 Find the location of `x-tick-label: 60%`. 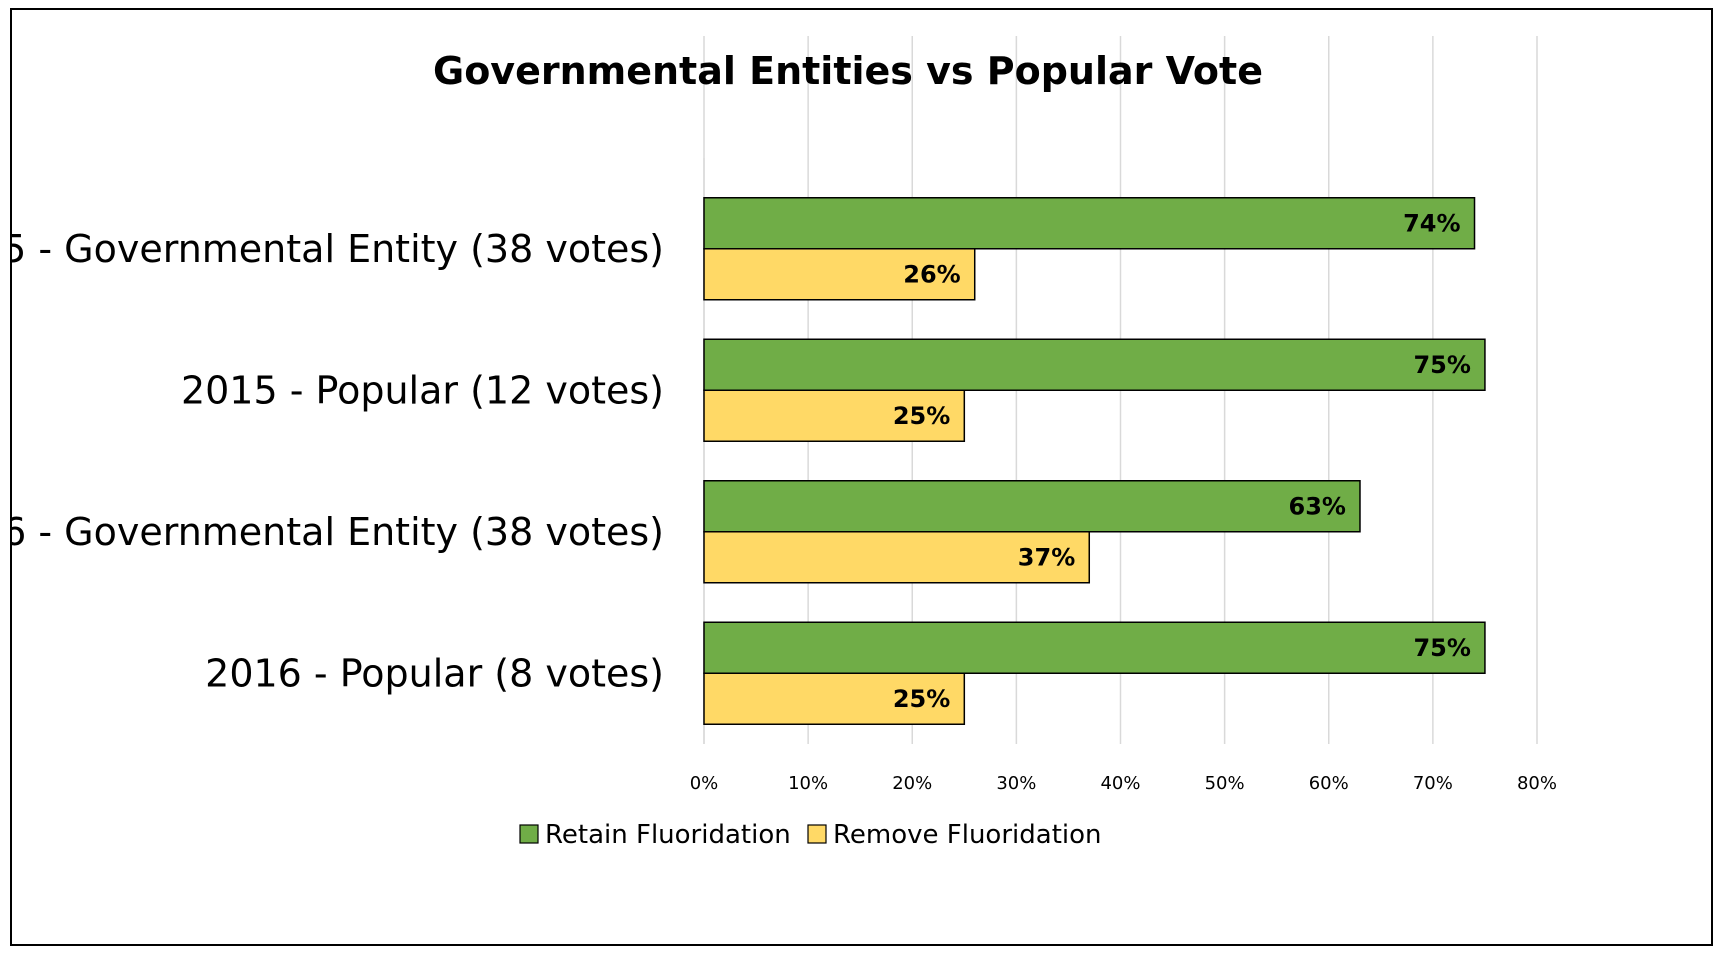

x-tick-label: 60% is located at coordinates (1329, 783).